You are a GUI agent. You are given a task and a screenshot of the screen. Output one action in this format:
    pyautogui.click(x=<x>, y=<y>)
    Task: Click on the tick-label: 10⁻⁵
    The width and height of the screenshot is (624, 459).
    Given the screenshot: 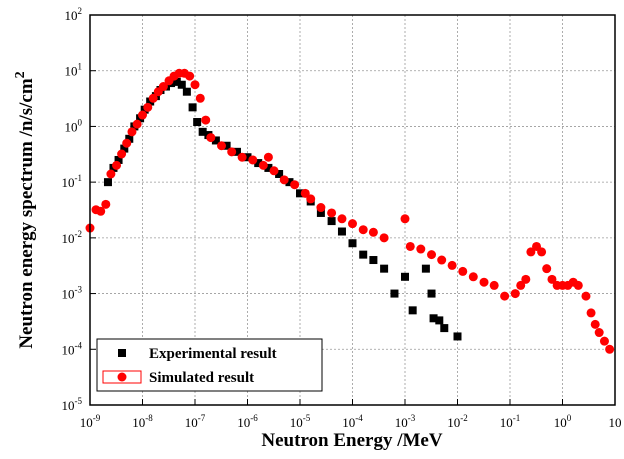 What is the action you would take?
    pyautogui.click(x=72, y=404)
    